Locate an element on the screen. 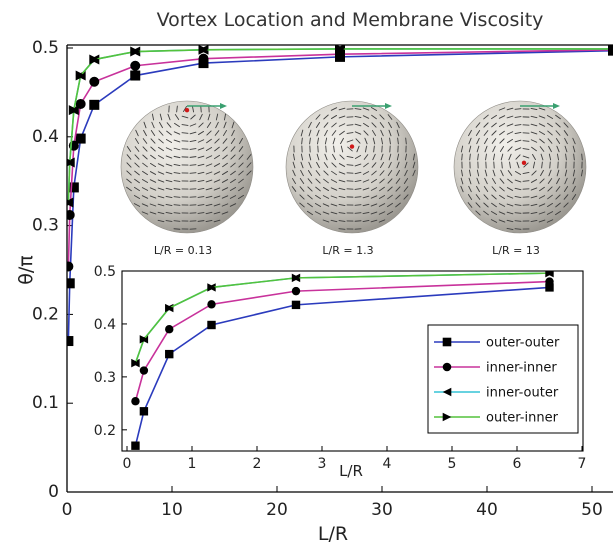  main-x-tick-label: 10 is located at coordinates (172, 510).